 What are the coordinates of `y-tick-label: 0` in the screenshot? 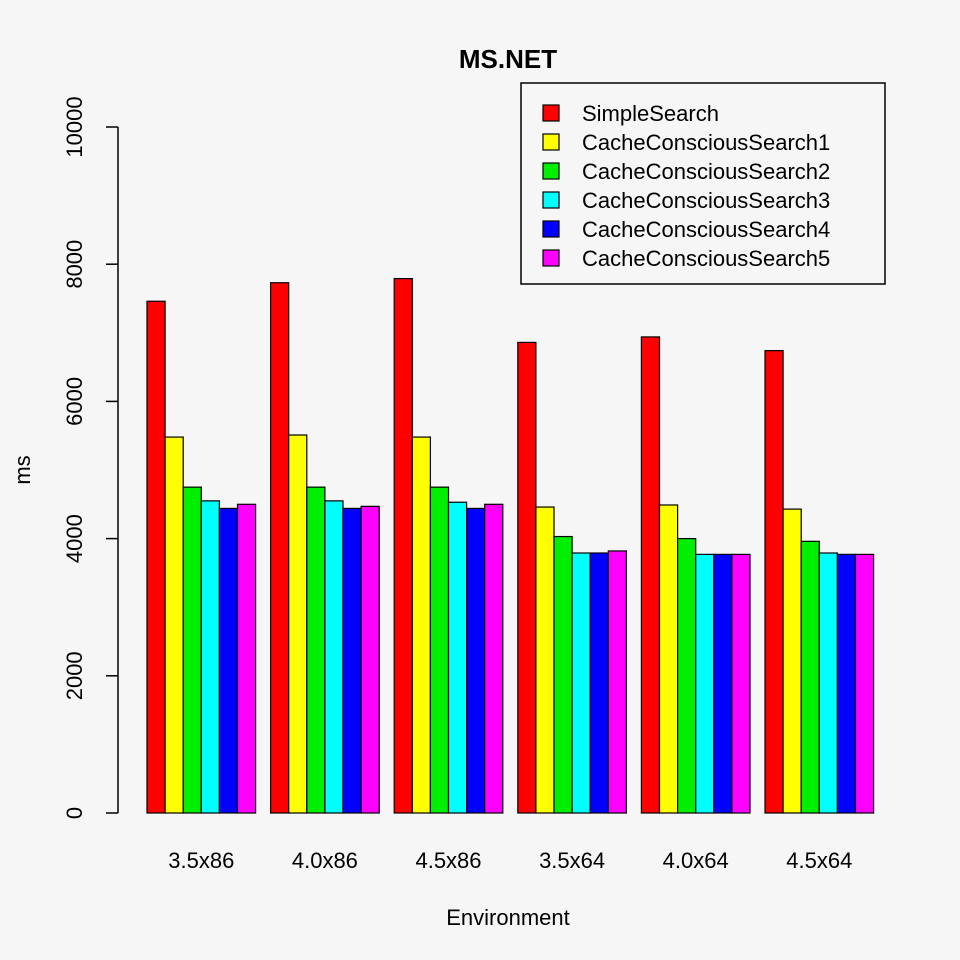 It's located at (74, 813).